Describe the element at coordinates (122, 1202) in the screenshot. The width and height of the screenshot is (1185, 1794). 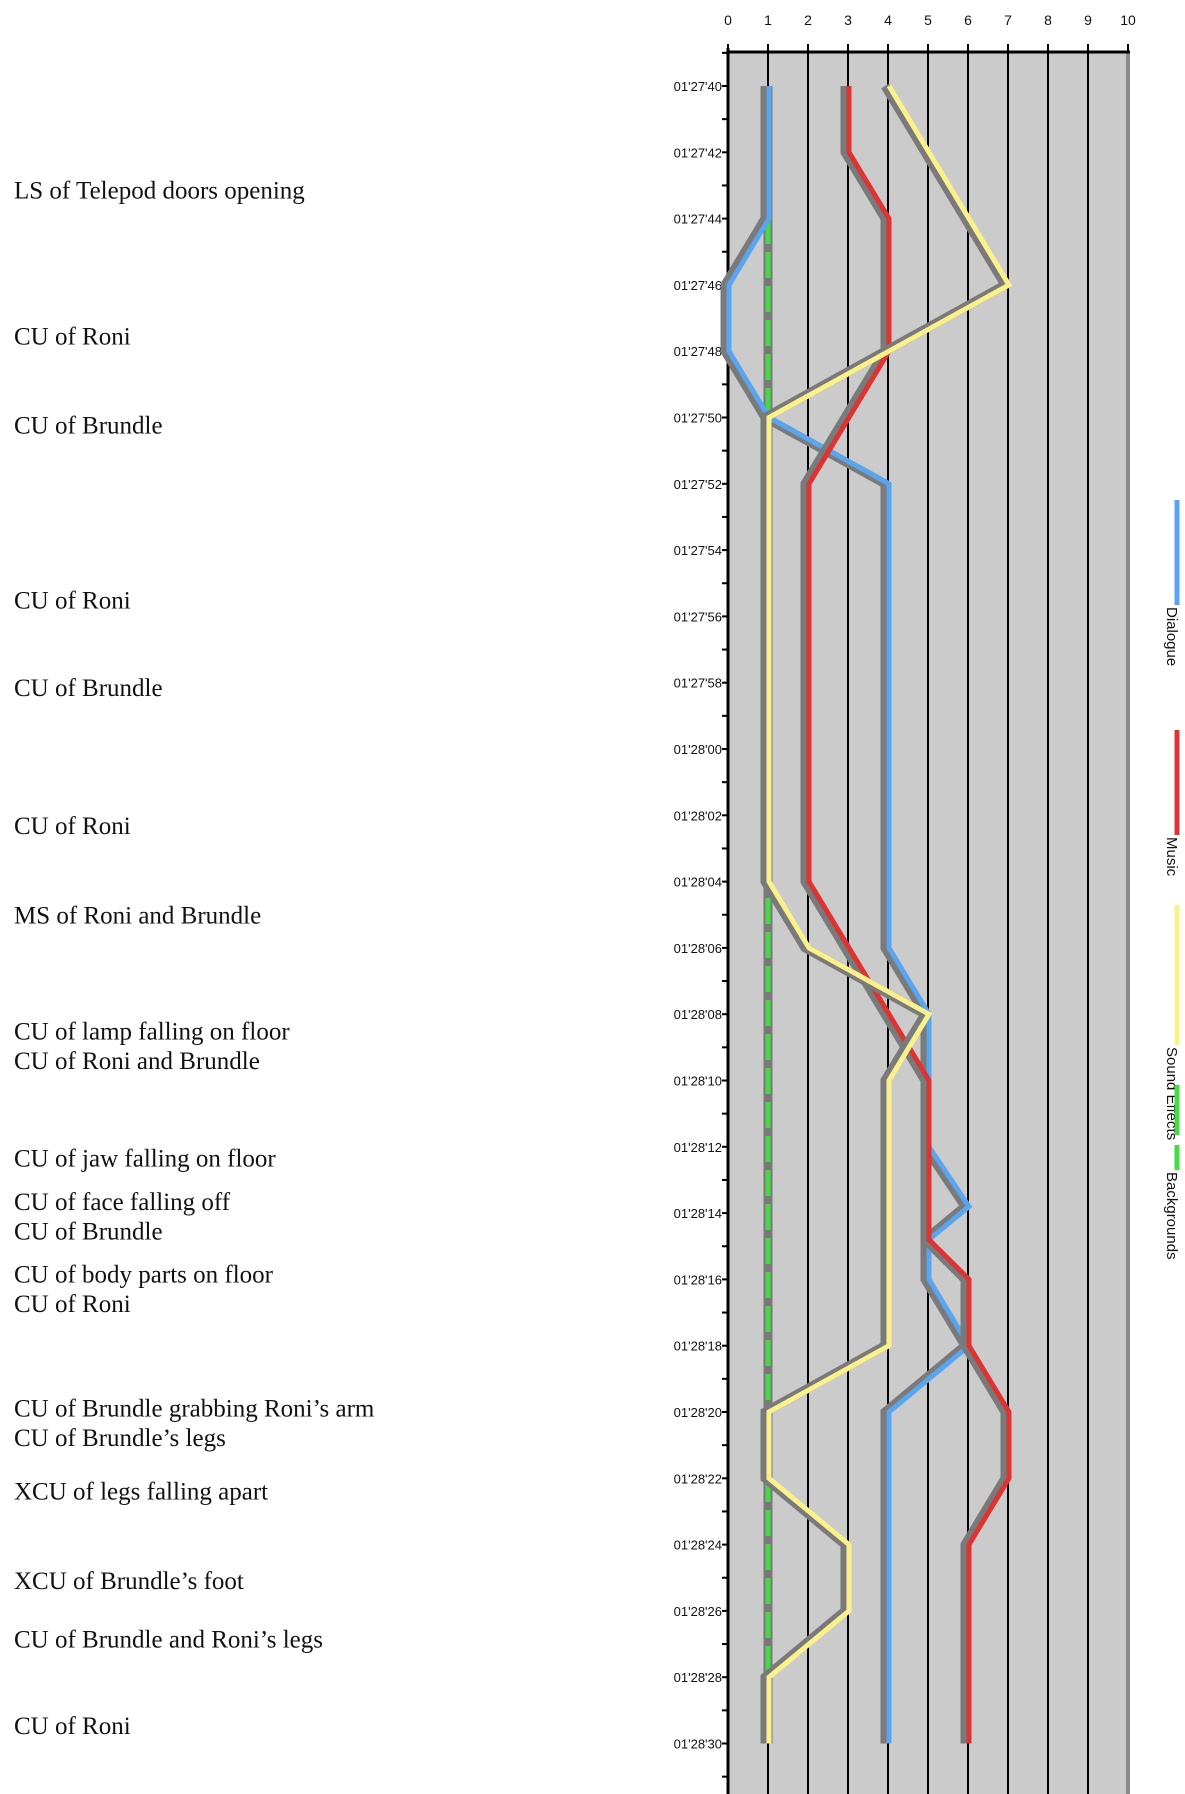
I see `shot-annotation-9-0: CU of face falling off` at that location.